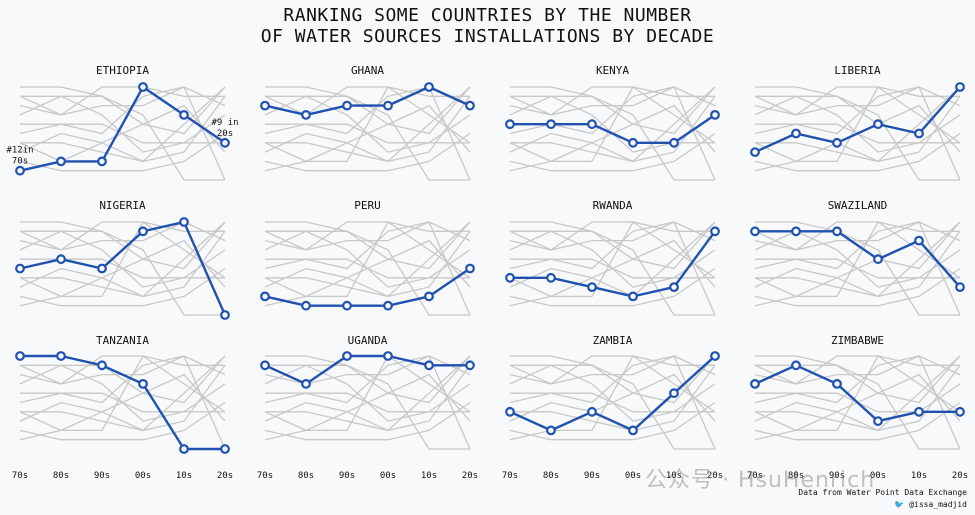  I want to click on panel-ghana: GHANA, so click(367, 122).